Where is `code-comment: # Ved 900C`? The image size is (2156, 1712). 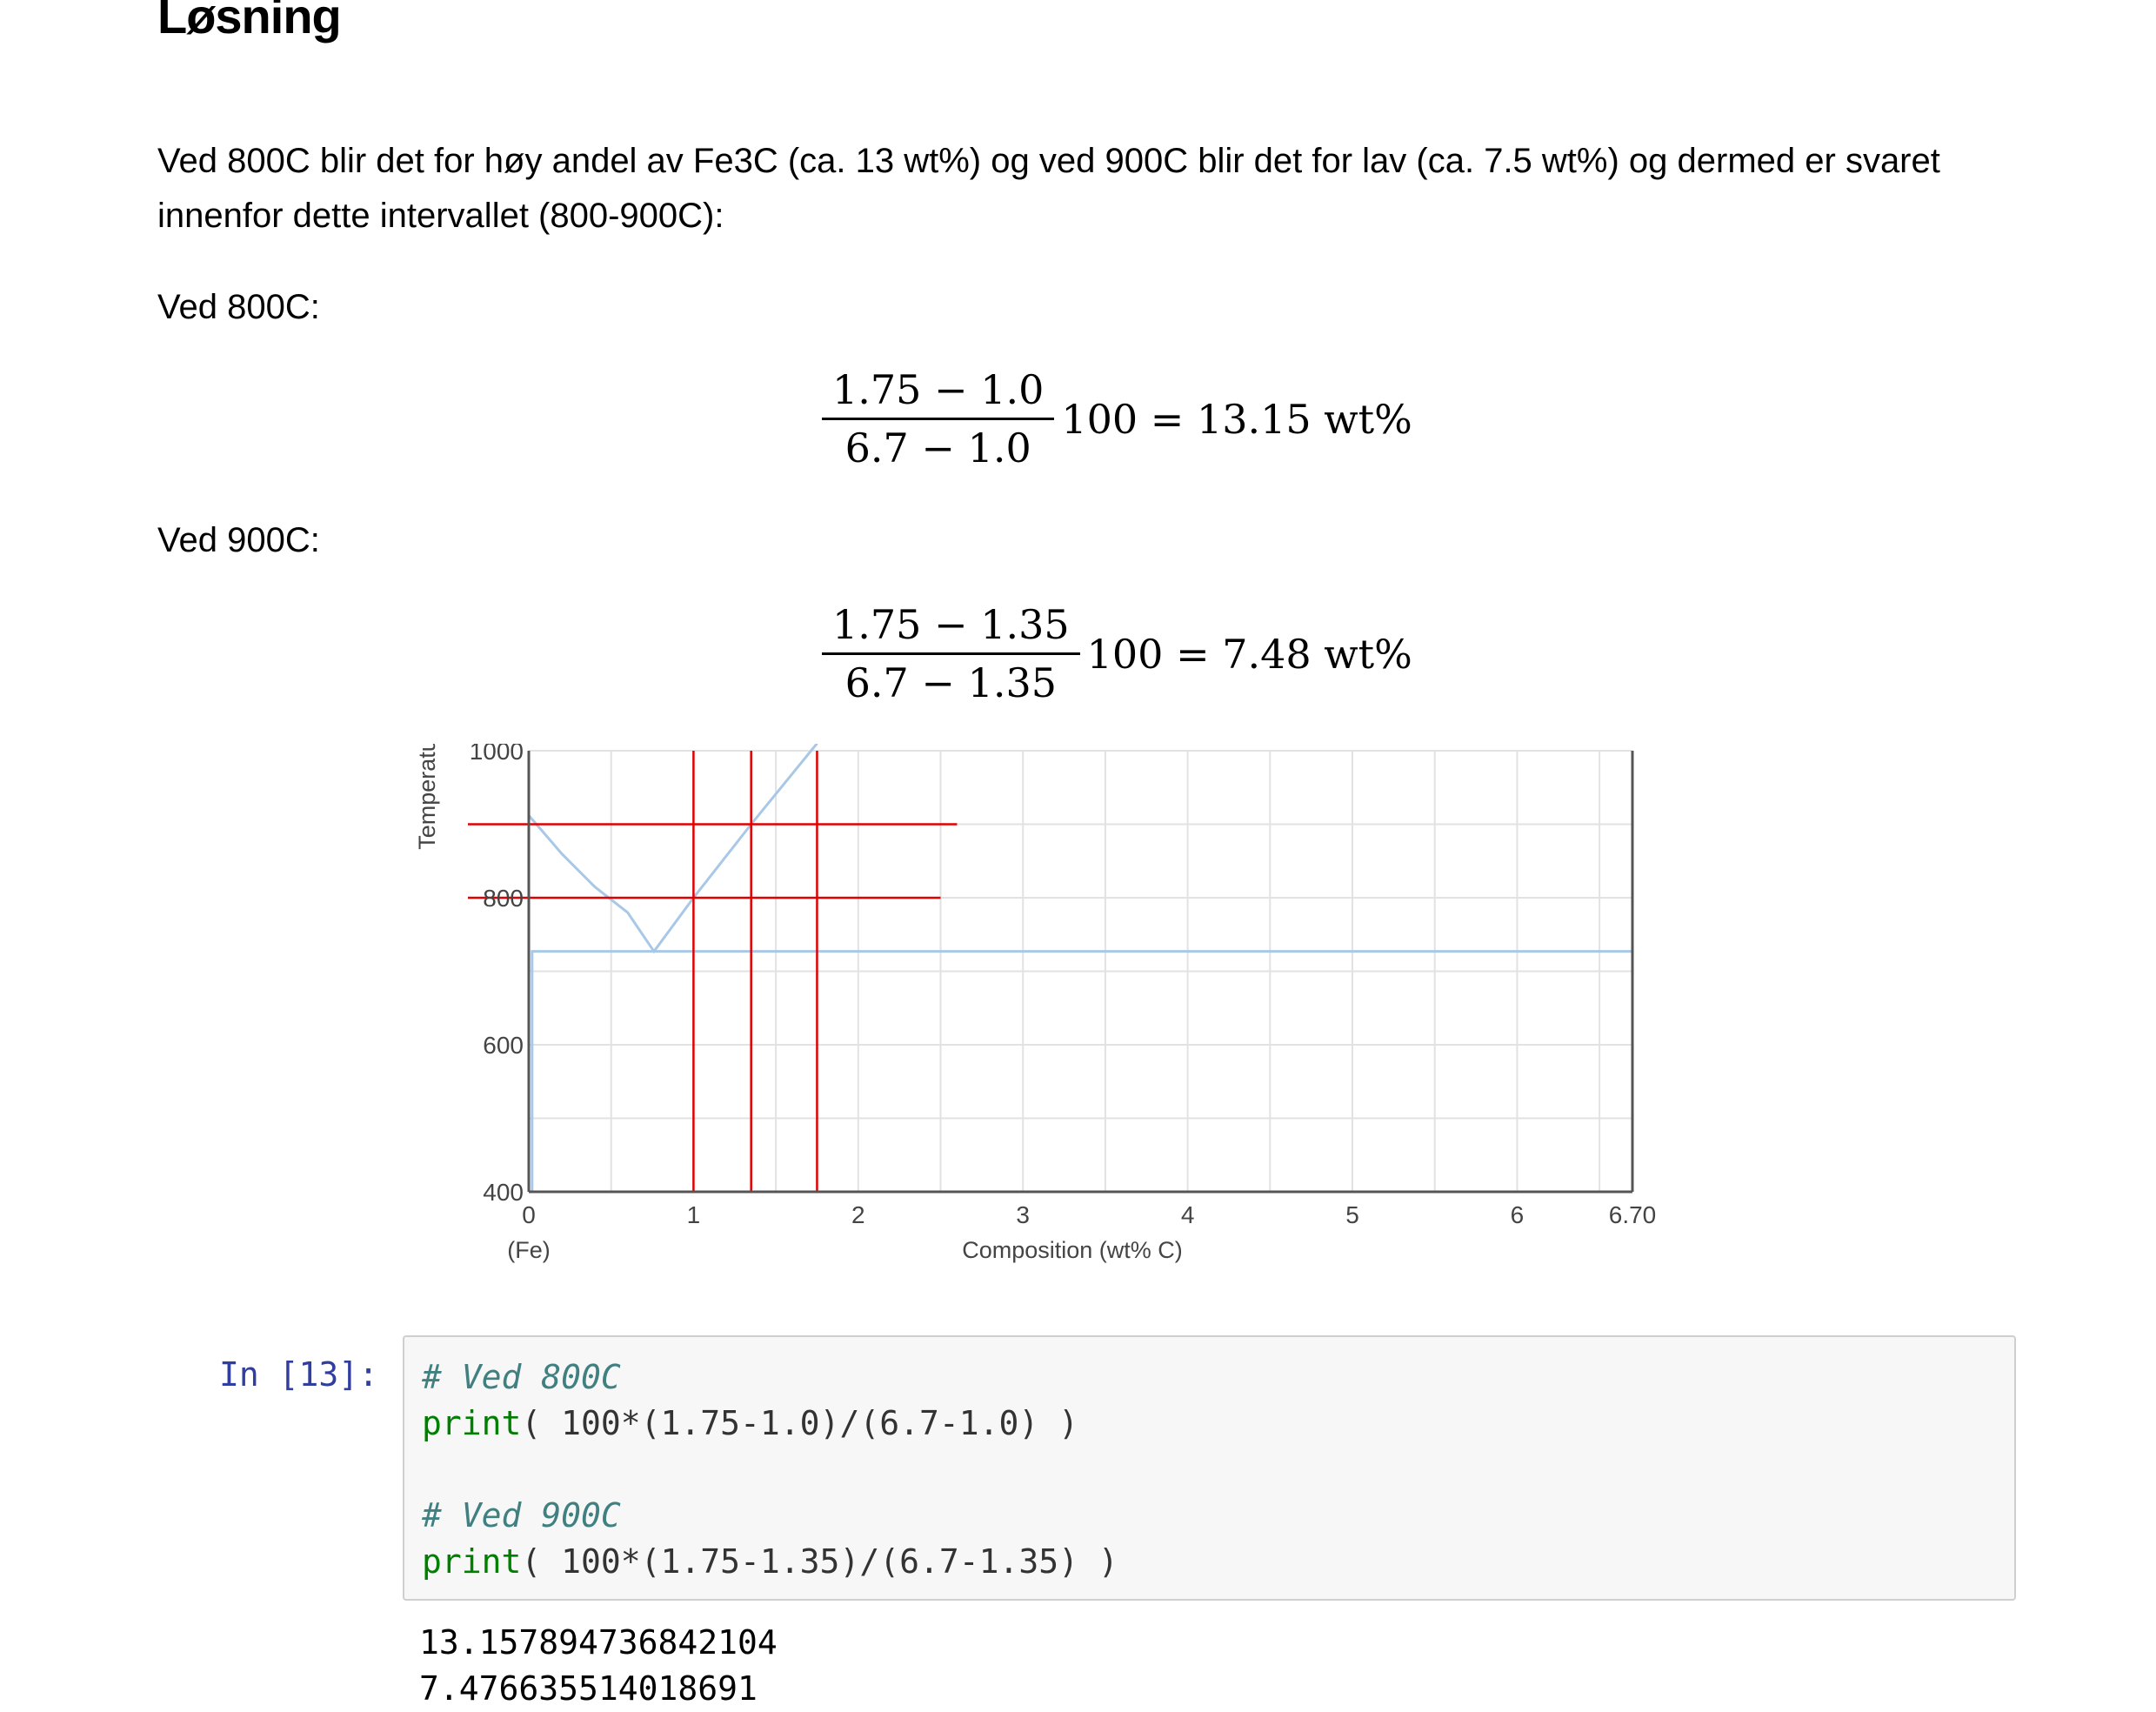 code-comment: # Ved 900C is located at coordinates (521, 1515).